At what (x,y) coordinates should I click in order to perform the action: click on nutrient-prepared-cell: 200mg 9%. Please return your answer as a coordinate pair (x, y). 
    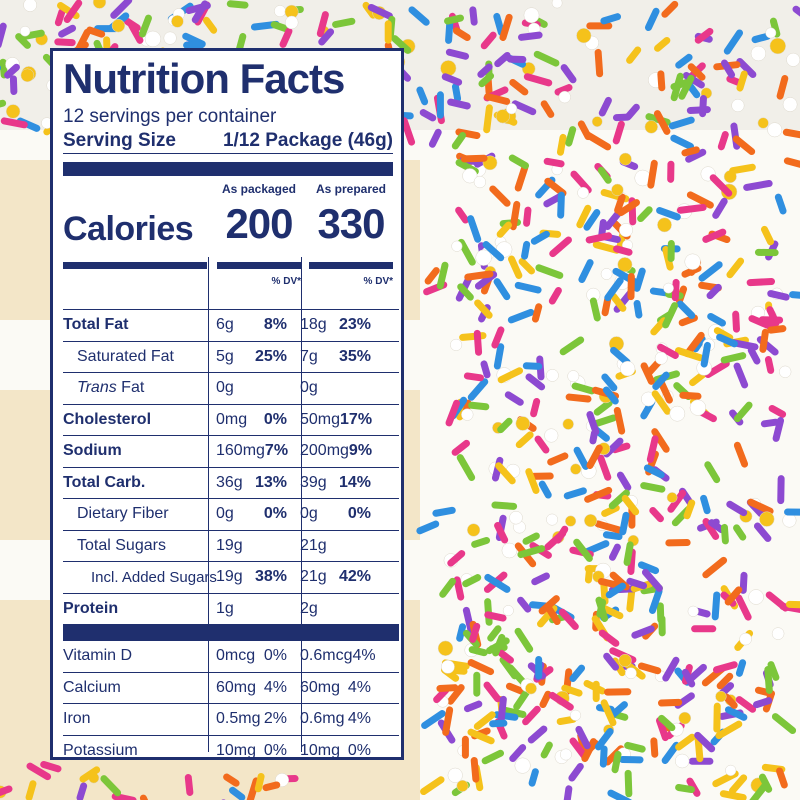
    Looking at the image, I should click on (336, 451).